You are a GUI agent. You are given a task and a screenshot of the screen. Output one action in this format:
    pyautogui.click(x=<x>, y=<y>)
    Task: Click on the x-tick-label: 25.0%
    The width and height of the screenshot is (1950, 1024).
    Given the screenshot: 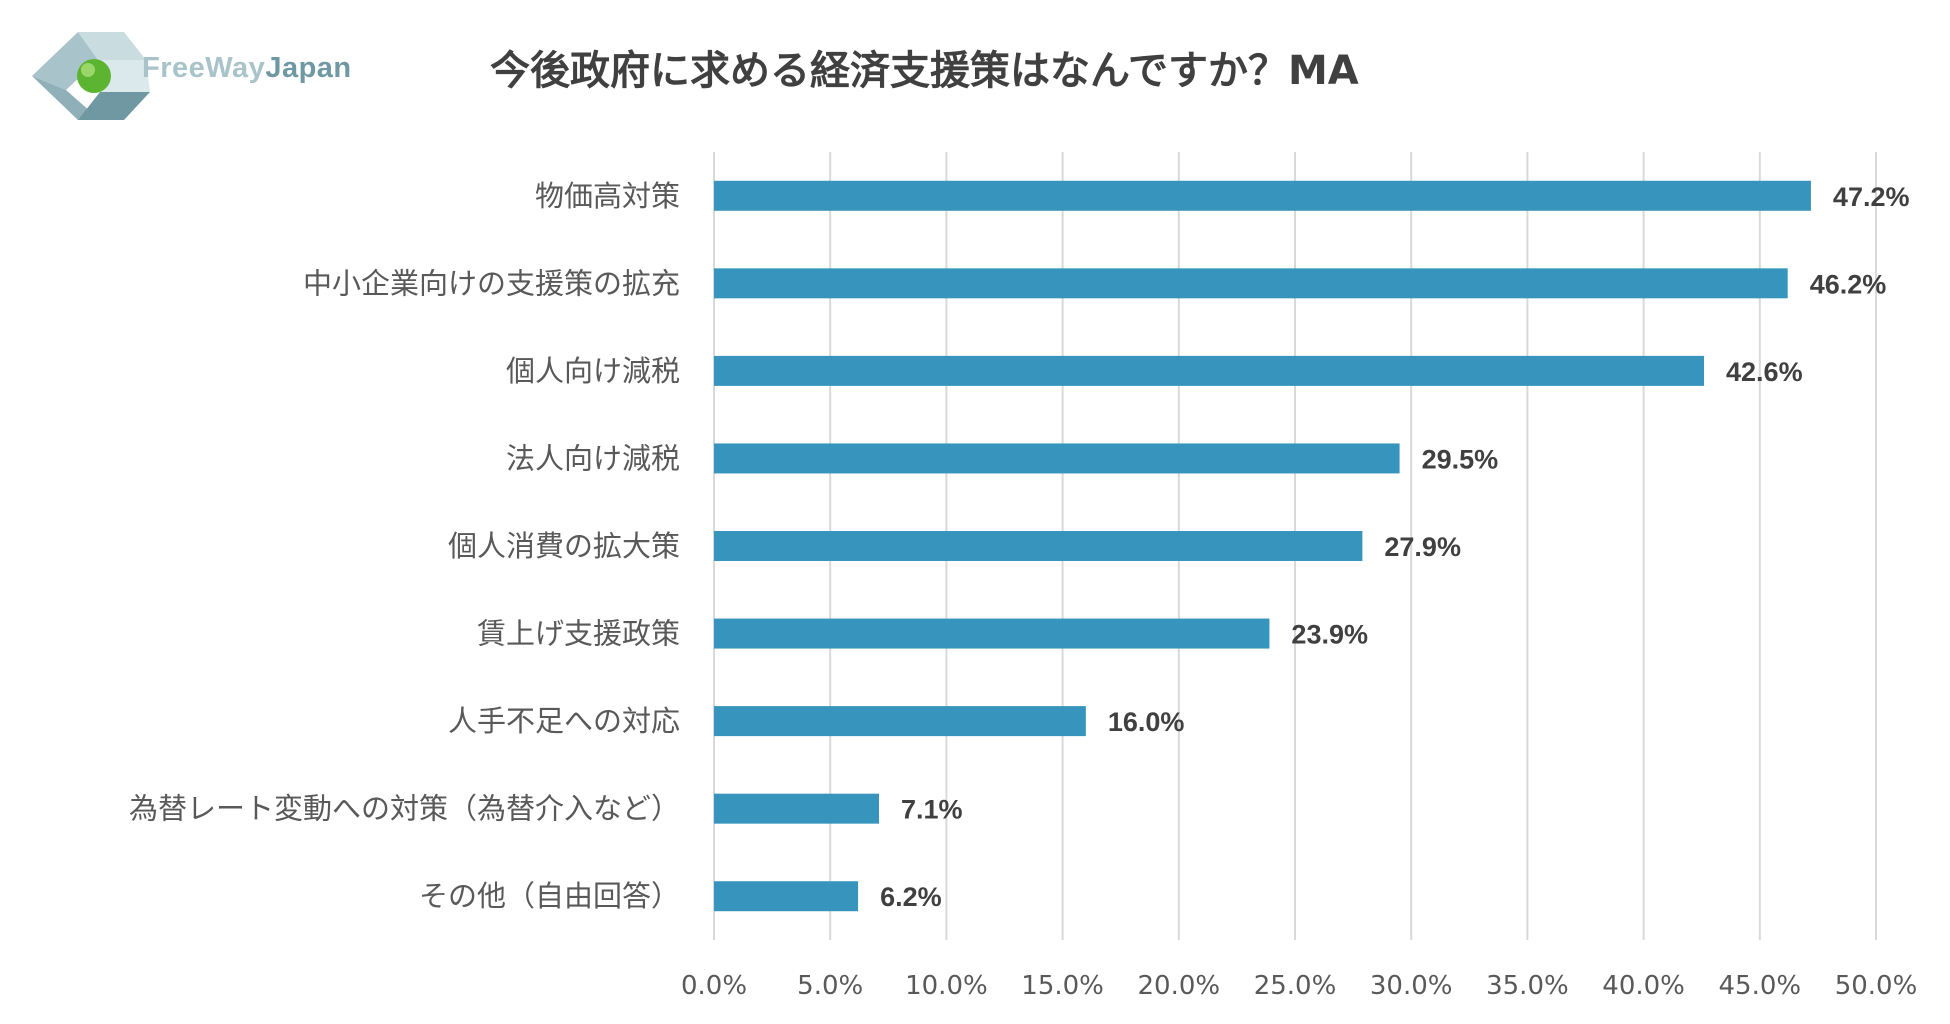 What is the action you would take?
    pyautogui.click(x=1295, y=986)
    